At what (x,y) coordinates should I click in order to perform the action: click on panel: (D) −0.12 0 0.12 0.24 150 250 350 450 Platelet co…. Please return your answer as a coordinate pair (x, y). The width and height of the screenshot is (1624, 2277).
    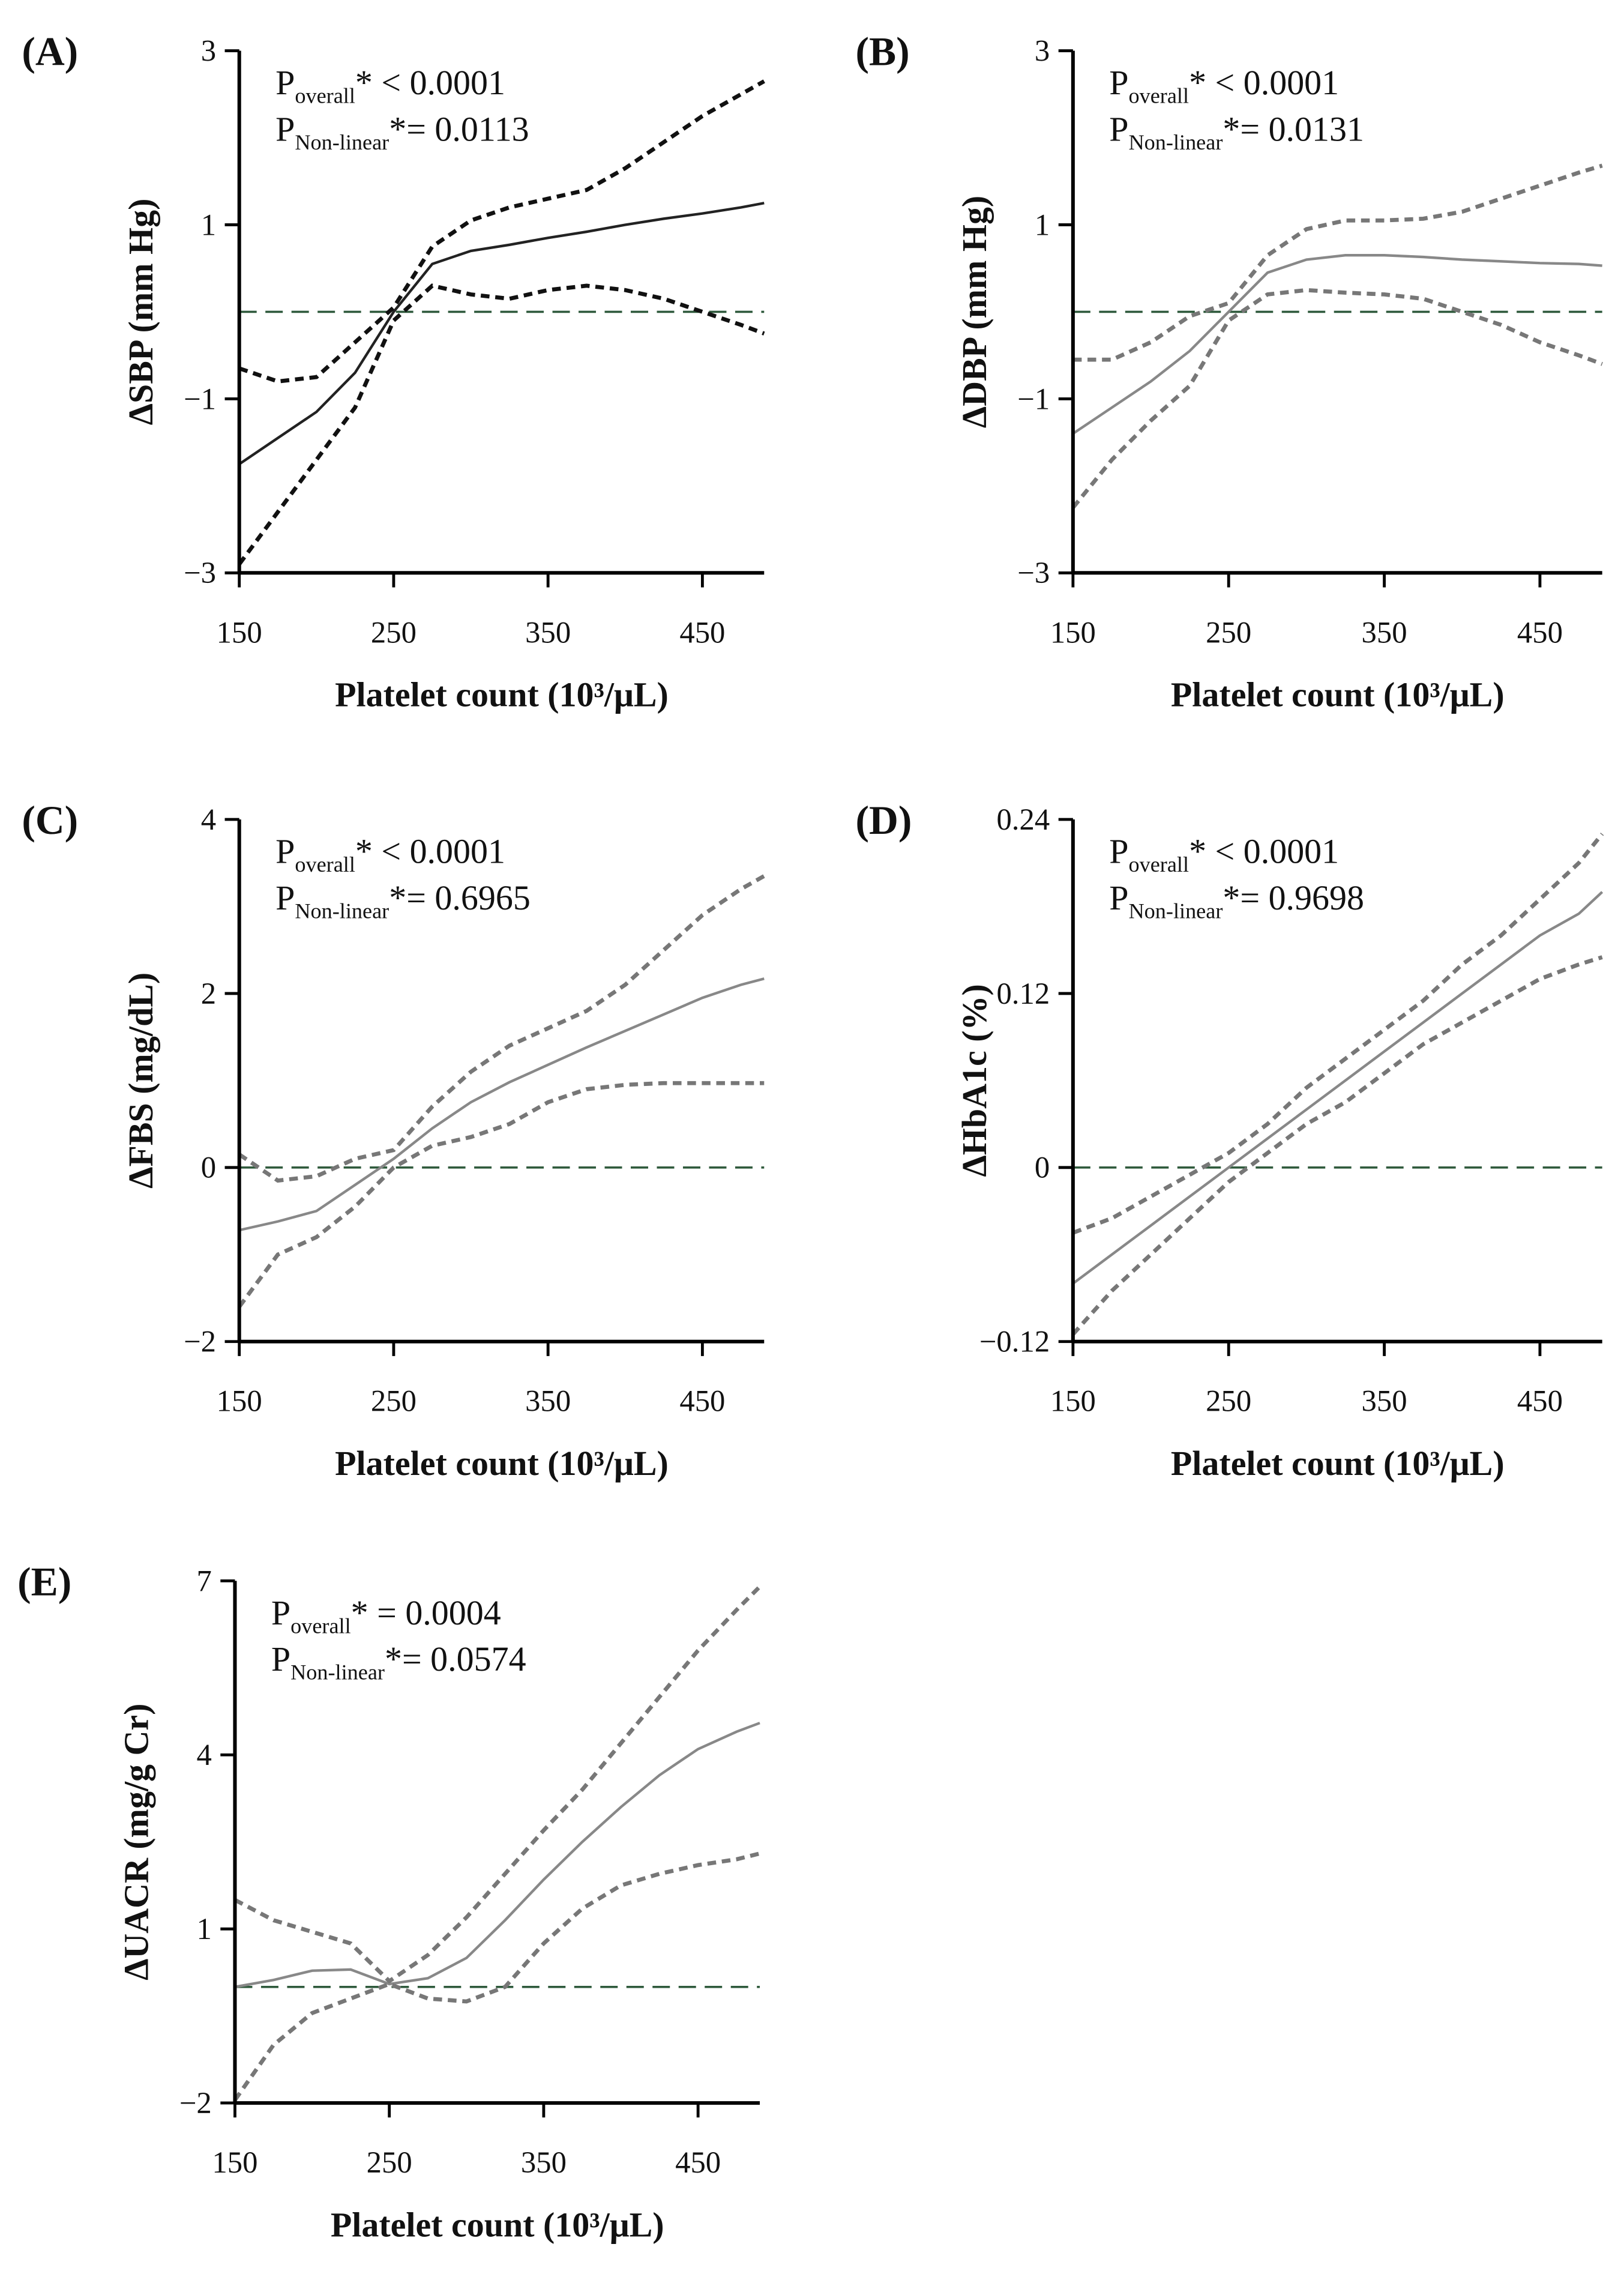
    Looking at the image, I should click on (1229, 1140).